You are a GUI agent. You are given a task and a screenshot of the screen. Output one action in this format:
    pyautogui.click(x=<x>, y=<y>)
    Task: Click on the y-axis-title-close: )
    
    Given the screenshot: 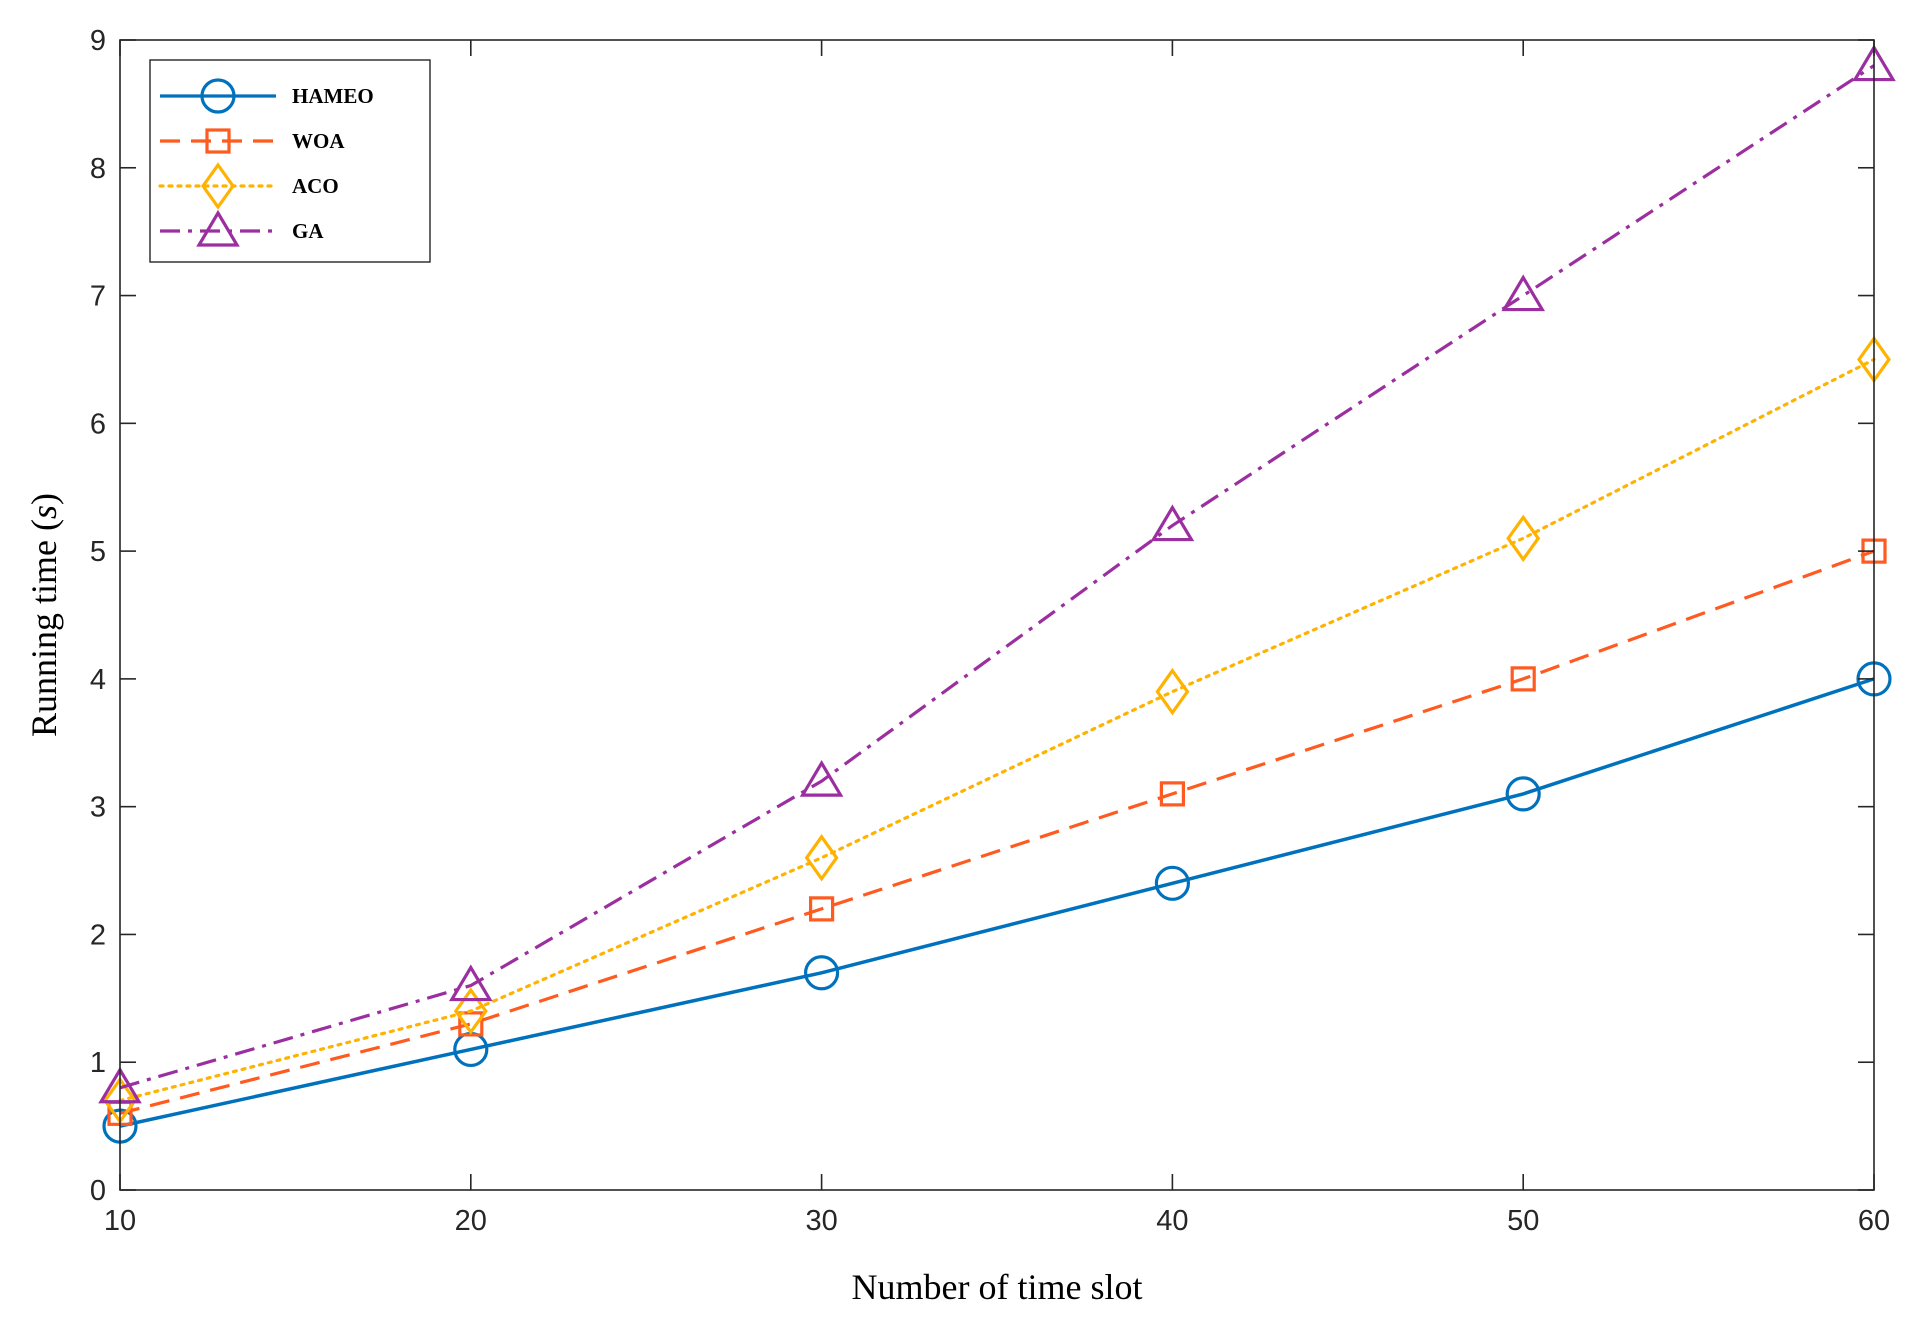 What is the action you would take?
    pyautogui.click(x=44, y=499)
    